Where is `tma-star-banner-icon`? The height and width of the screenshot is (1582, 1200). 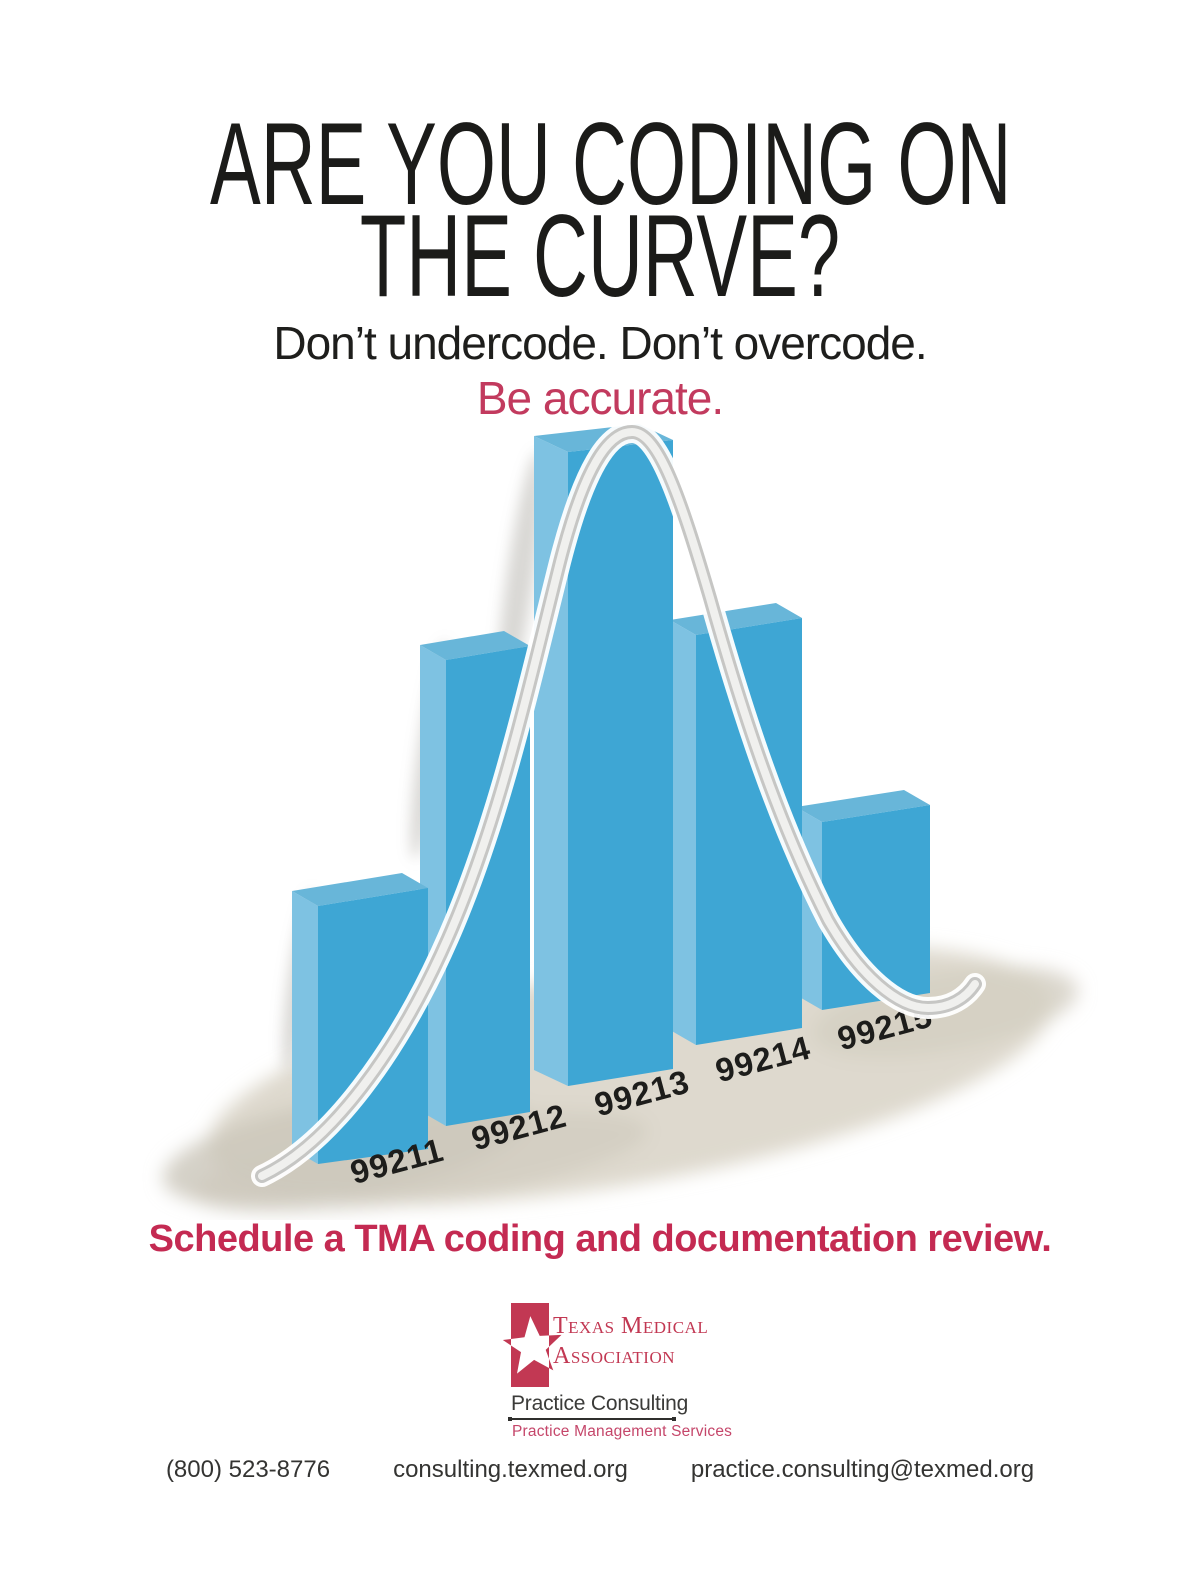 tma-star-banner-icon is located at coordinates (532, 1345).